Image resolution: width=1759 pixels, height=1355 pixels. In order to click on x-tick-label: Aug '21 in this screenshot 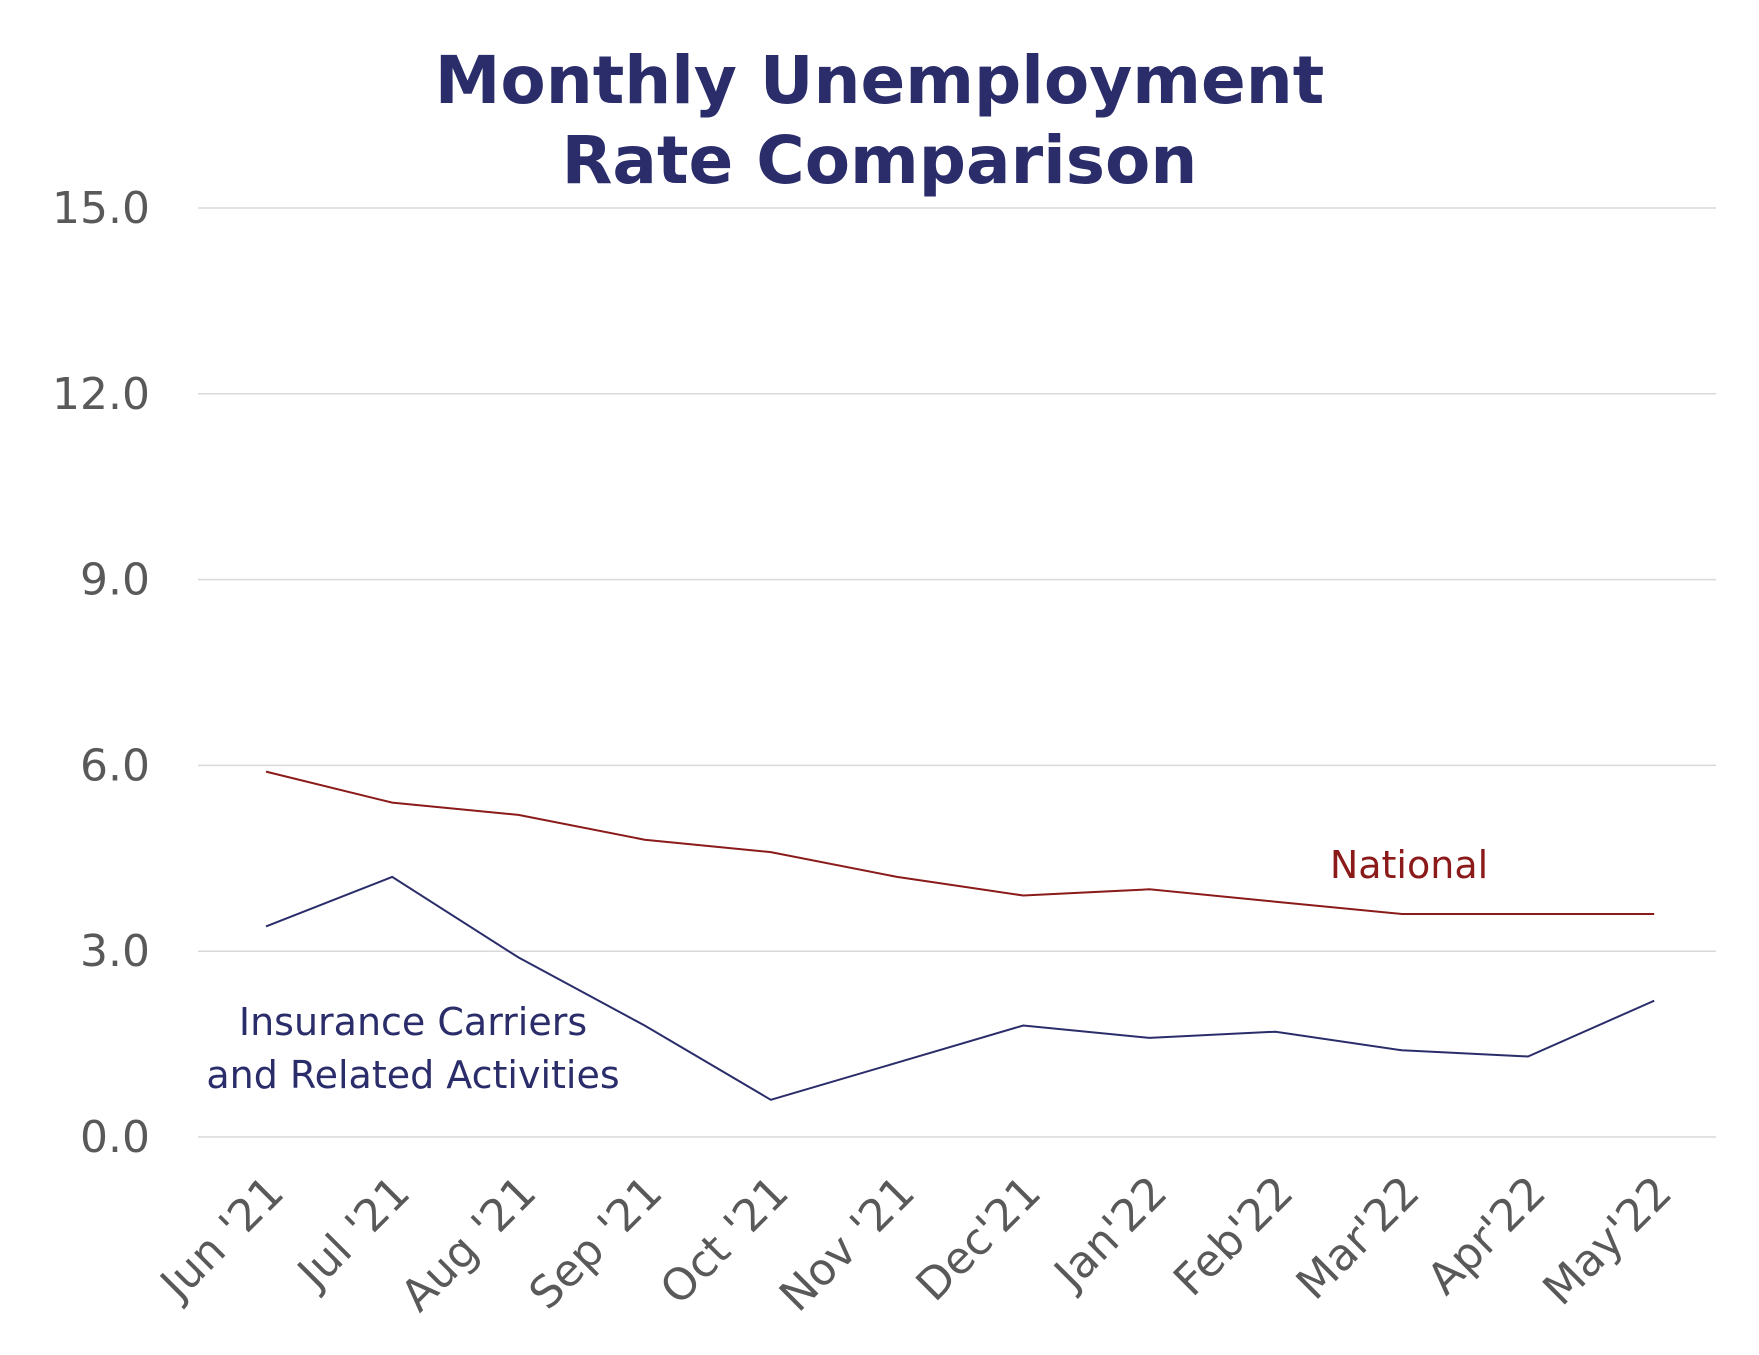, I will do `click(468, 1244)`.